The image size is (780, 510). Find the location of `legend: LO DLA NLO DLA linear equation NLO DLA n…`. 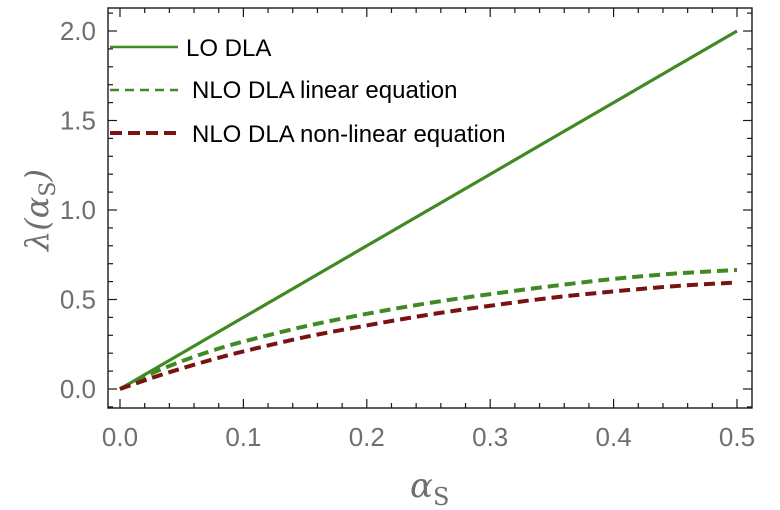

legend: LO DLA NLO DLA linear equation NLO DLA n… is located at coordinates (308, 91).